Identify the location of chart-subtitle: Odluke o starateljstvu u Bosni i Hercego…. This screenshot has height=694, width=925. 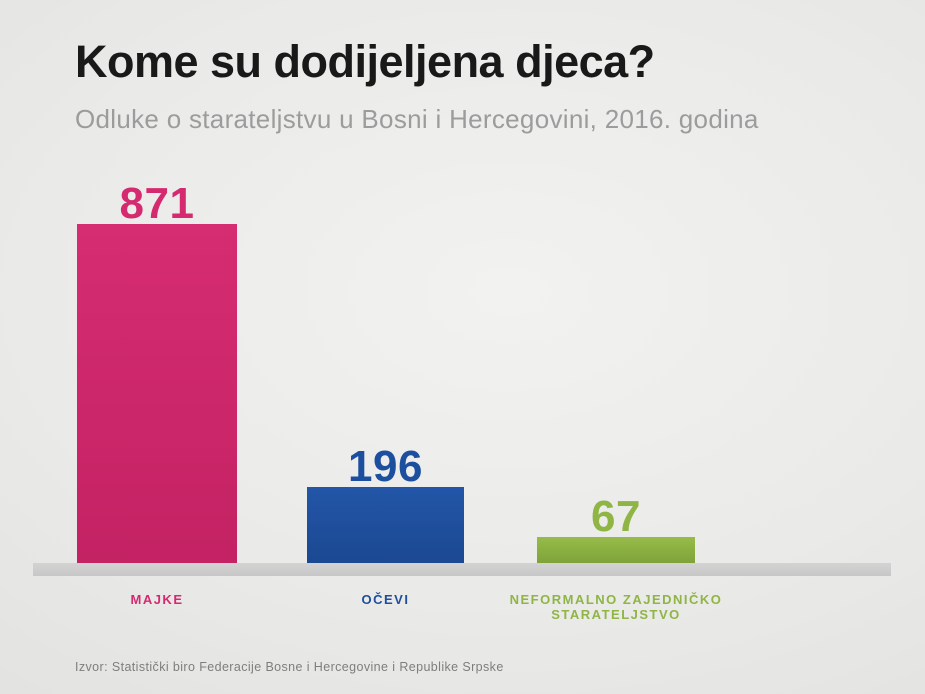
(417, 119).